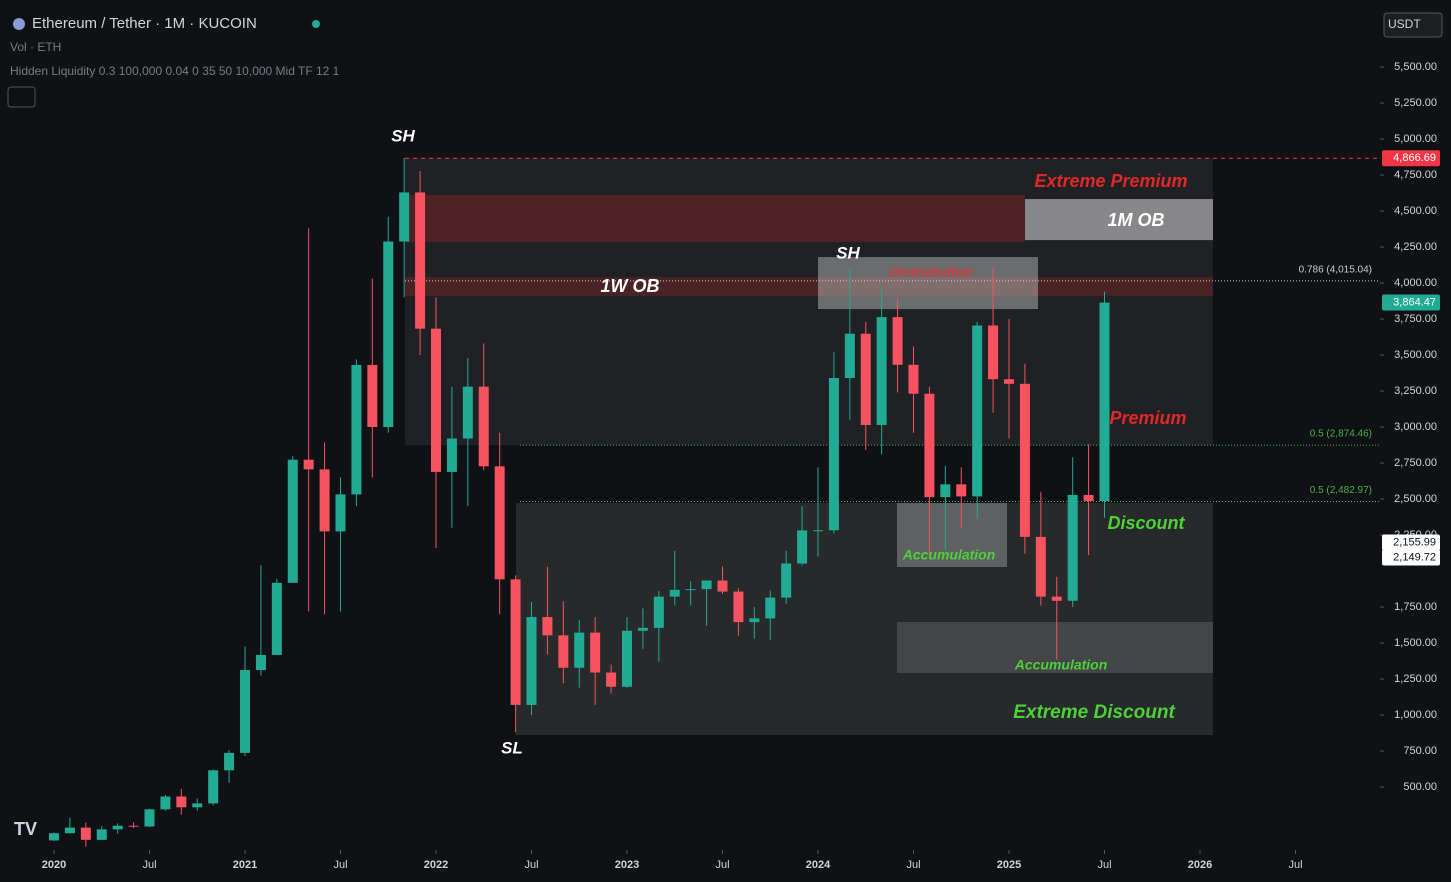 The width and height of the screenshot is (1451, 882). What do you see at coordinates (1420, 787) in the screenshot?
I see `y-tick-label: 500.00` at bounding box center [1420, 787].